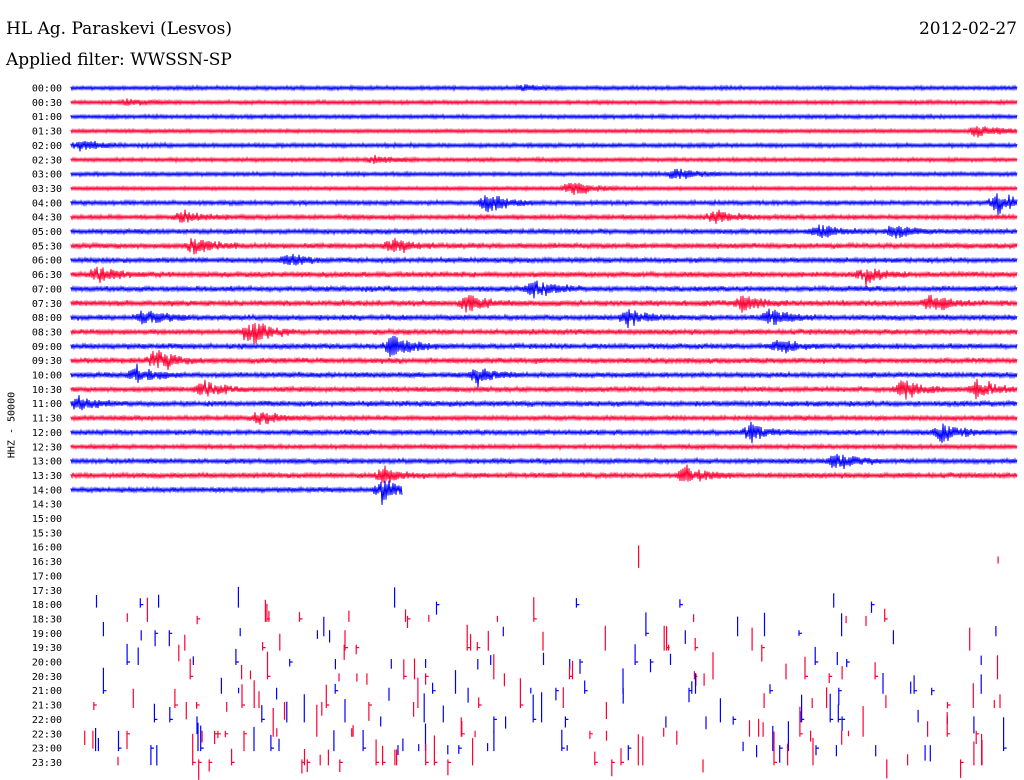  Describe the element at coordinates (119, 29) in the screenshot. I see `station-title: HL Ag. Paraskevi (Lesvos)` at that location.